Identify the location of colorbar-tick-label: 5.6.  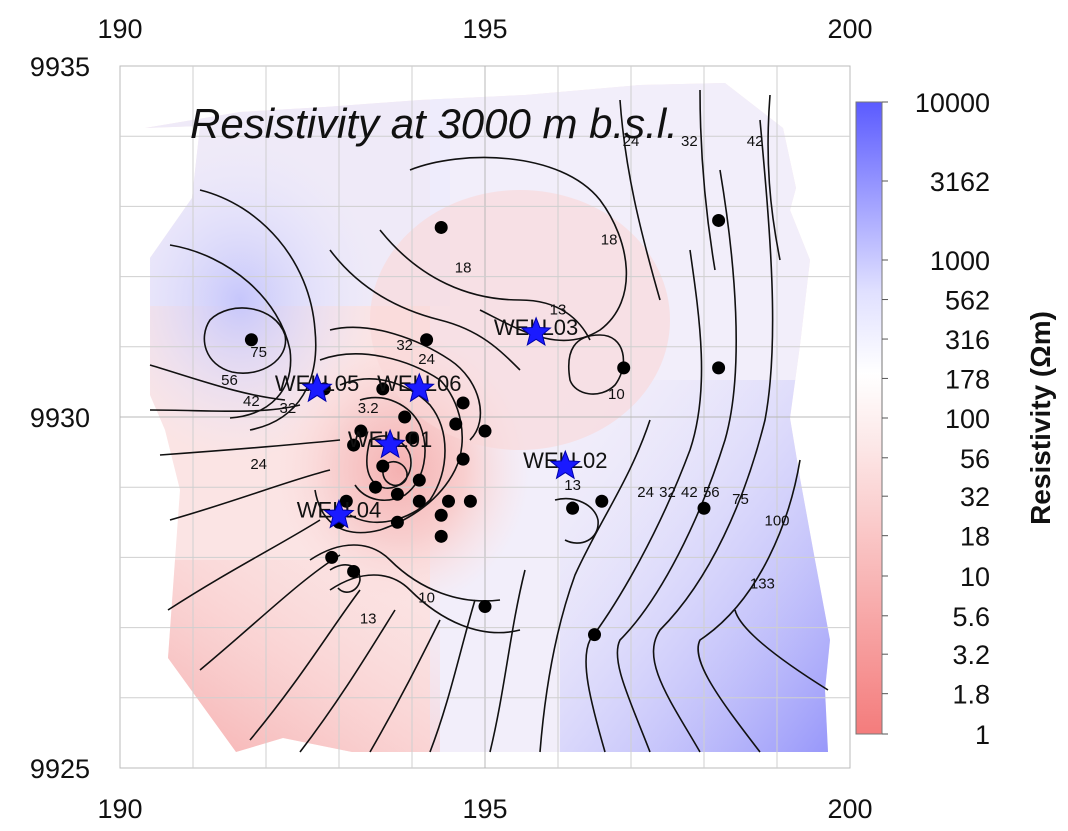
(971, 617).